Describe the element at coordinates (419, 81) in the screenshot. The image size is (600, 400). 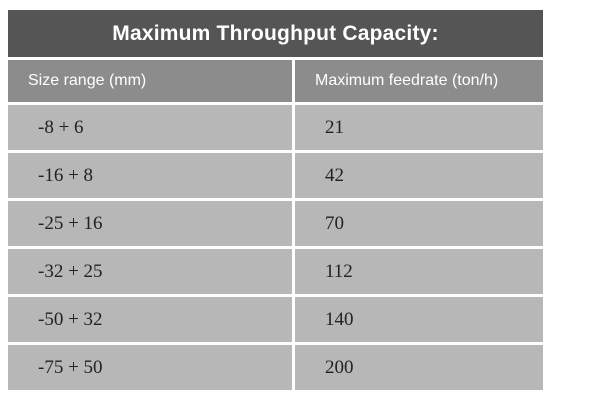
I see `header-cell: Maximum feedrate (ton/h)` at that location.